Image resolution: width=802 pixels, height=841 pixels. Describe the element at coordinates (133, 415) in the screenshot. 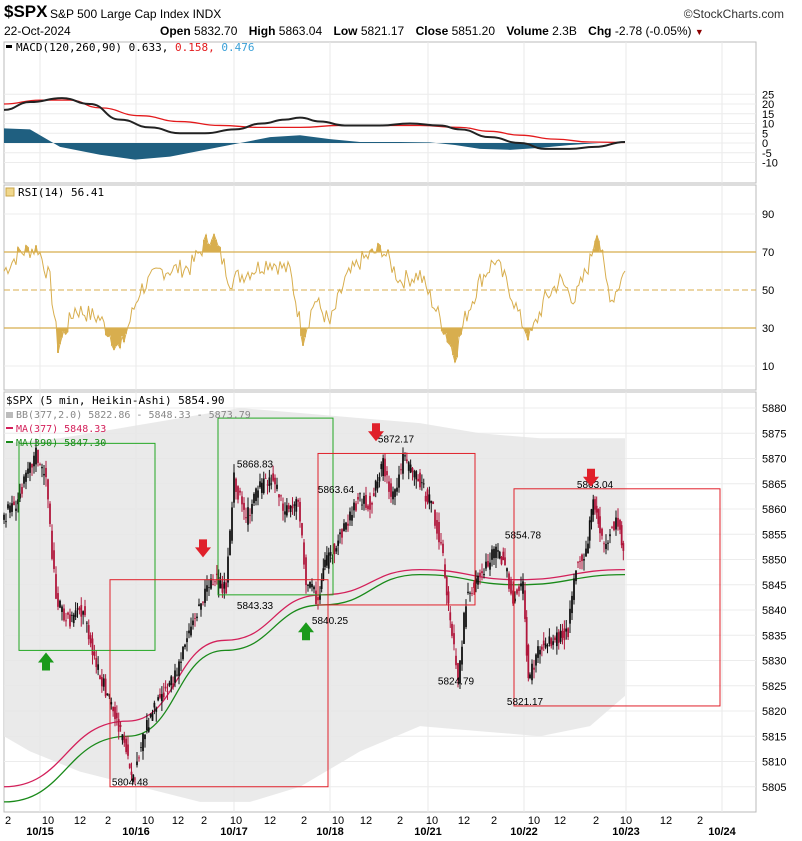

I see `bb-label: BB(377,2.0) 5822.86 - 5848.33 - 5873.79` at that location.